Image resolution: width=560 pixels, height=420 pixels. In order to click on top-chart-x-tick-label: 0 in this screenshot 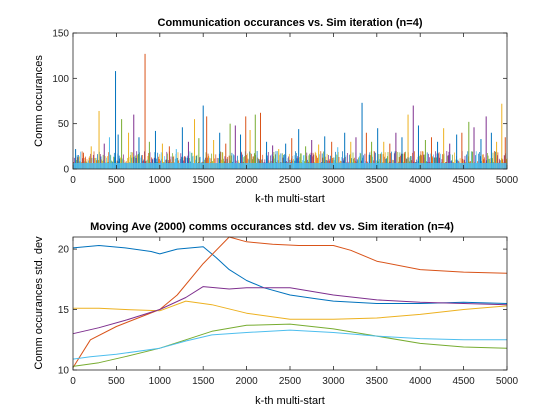, I will do `click(73, 180)`.